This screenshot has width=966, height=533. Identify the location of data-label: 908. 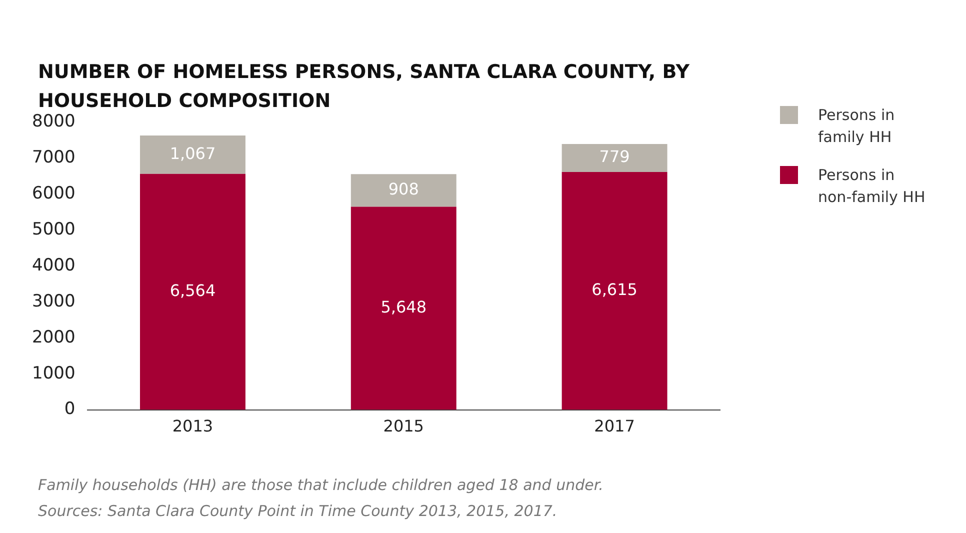
(403, 189).